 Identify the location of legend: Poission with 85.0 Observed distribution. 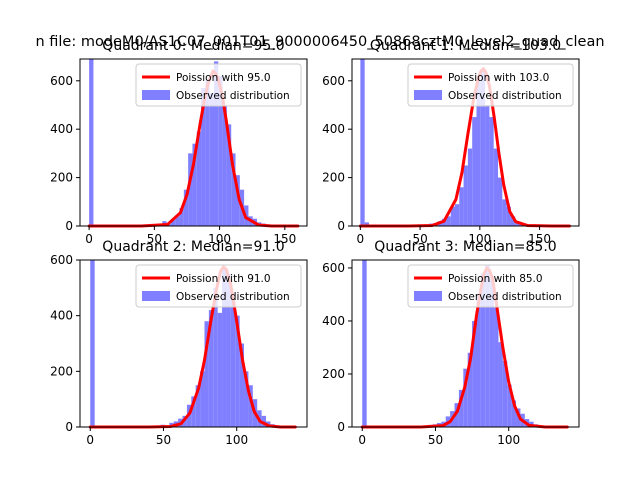
(490, 286).